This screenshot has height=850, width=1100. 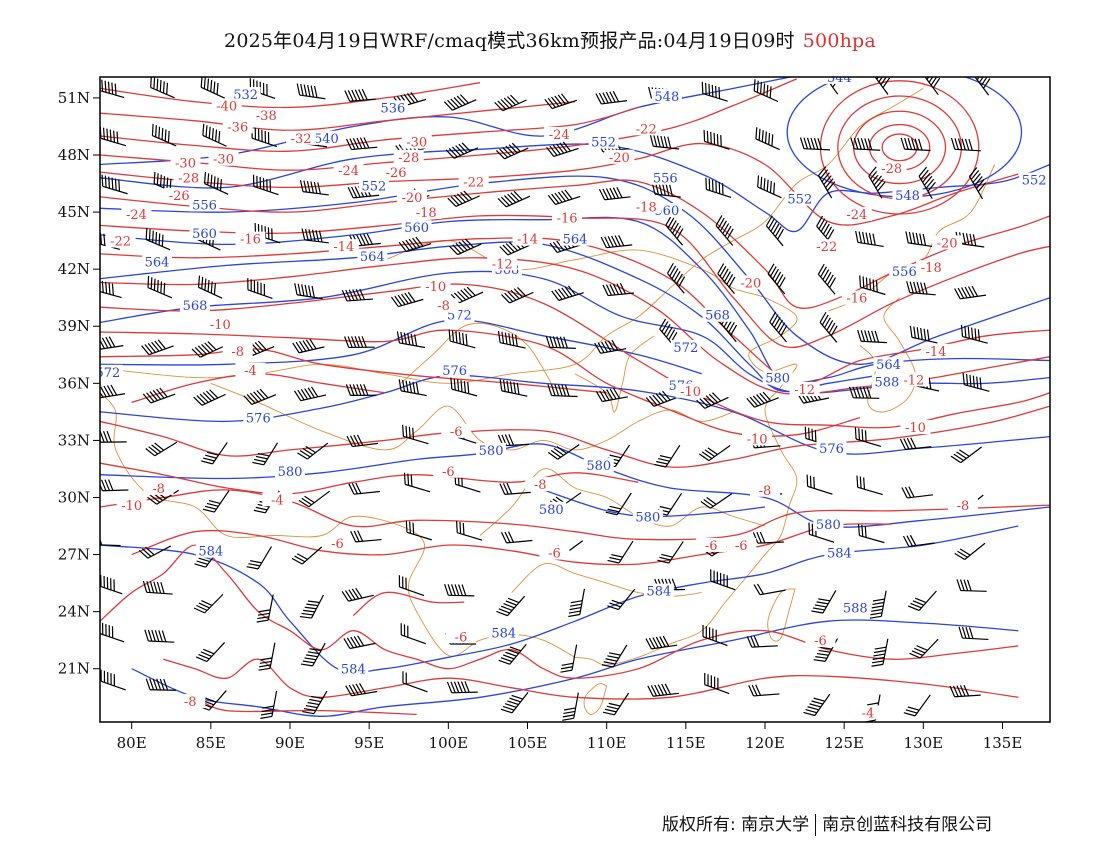 I want to click on lon-tick-label: 120E, so click(x=765, y=743).